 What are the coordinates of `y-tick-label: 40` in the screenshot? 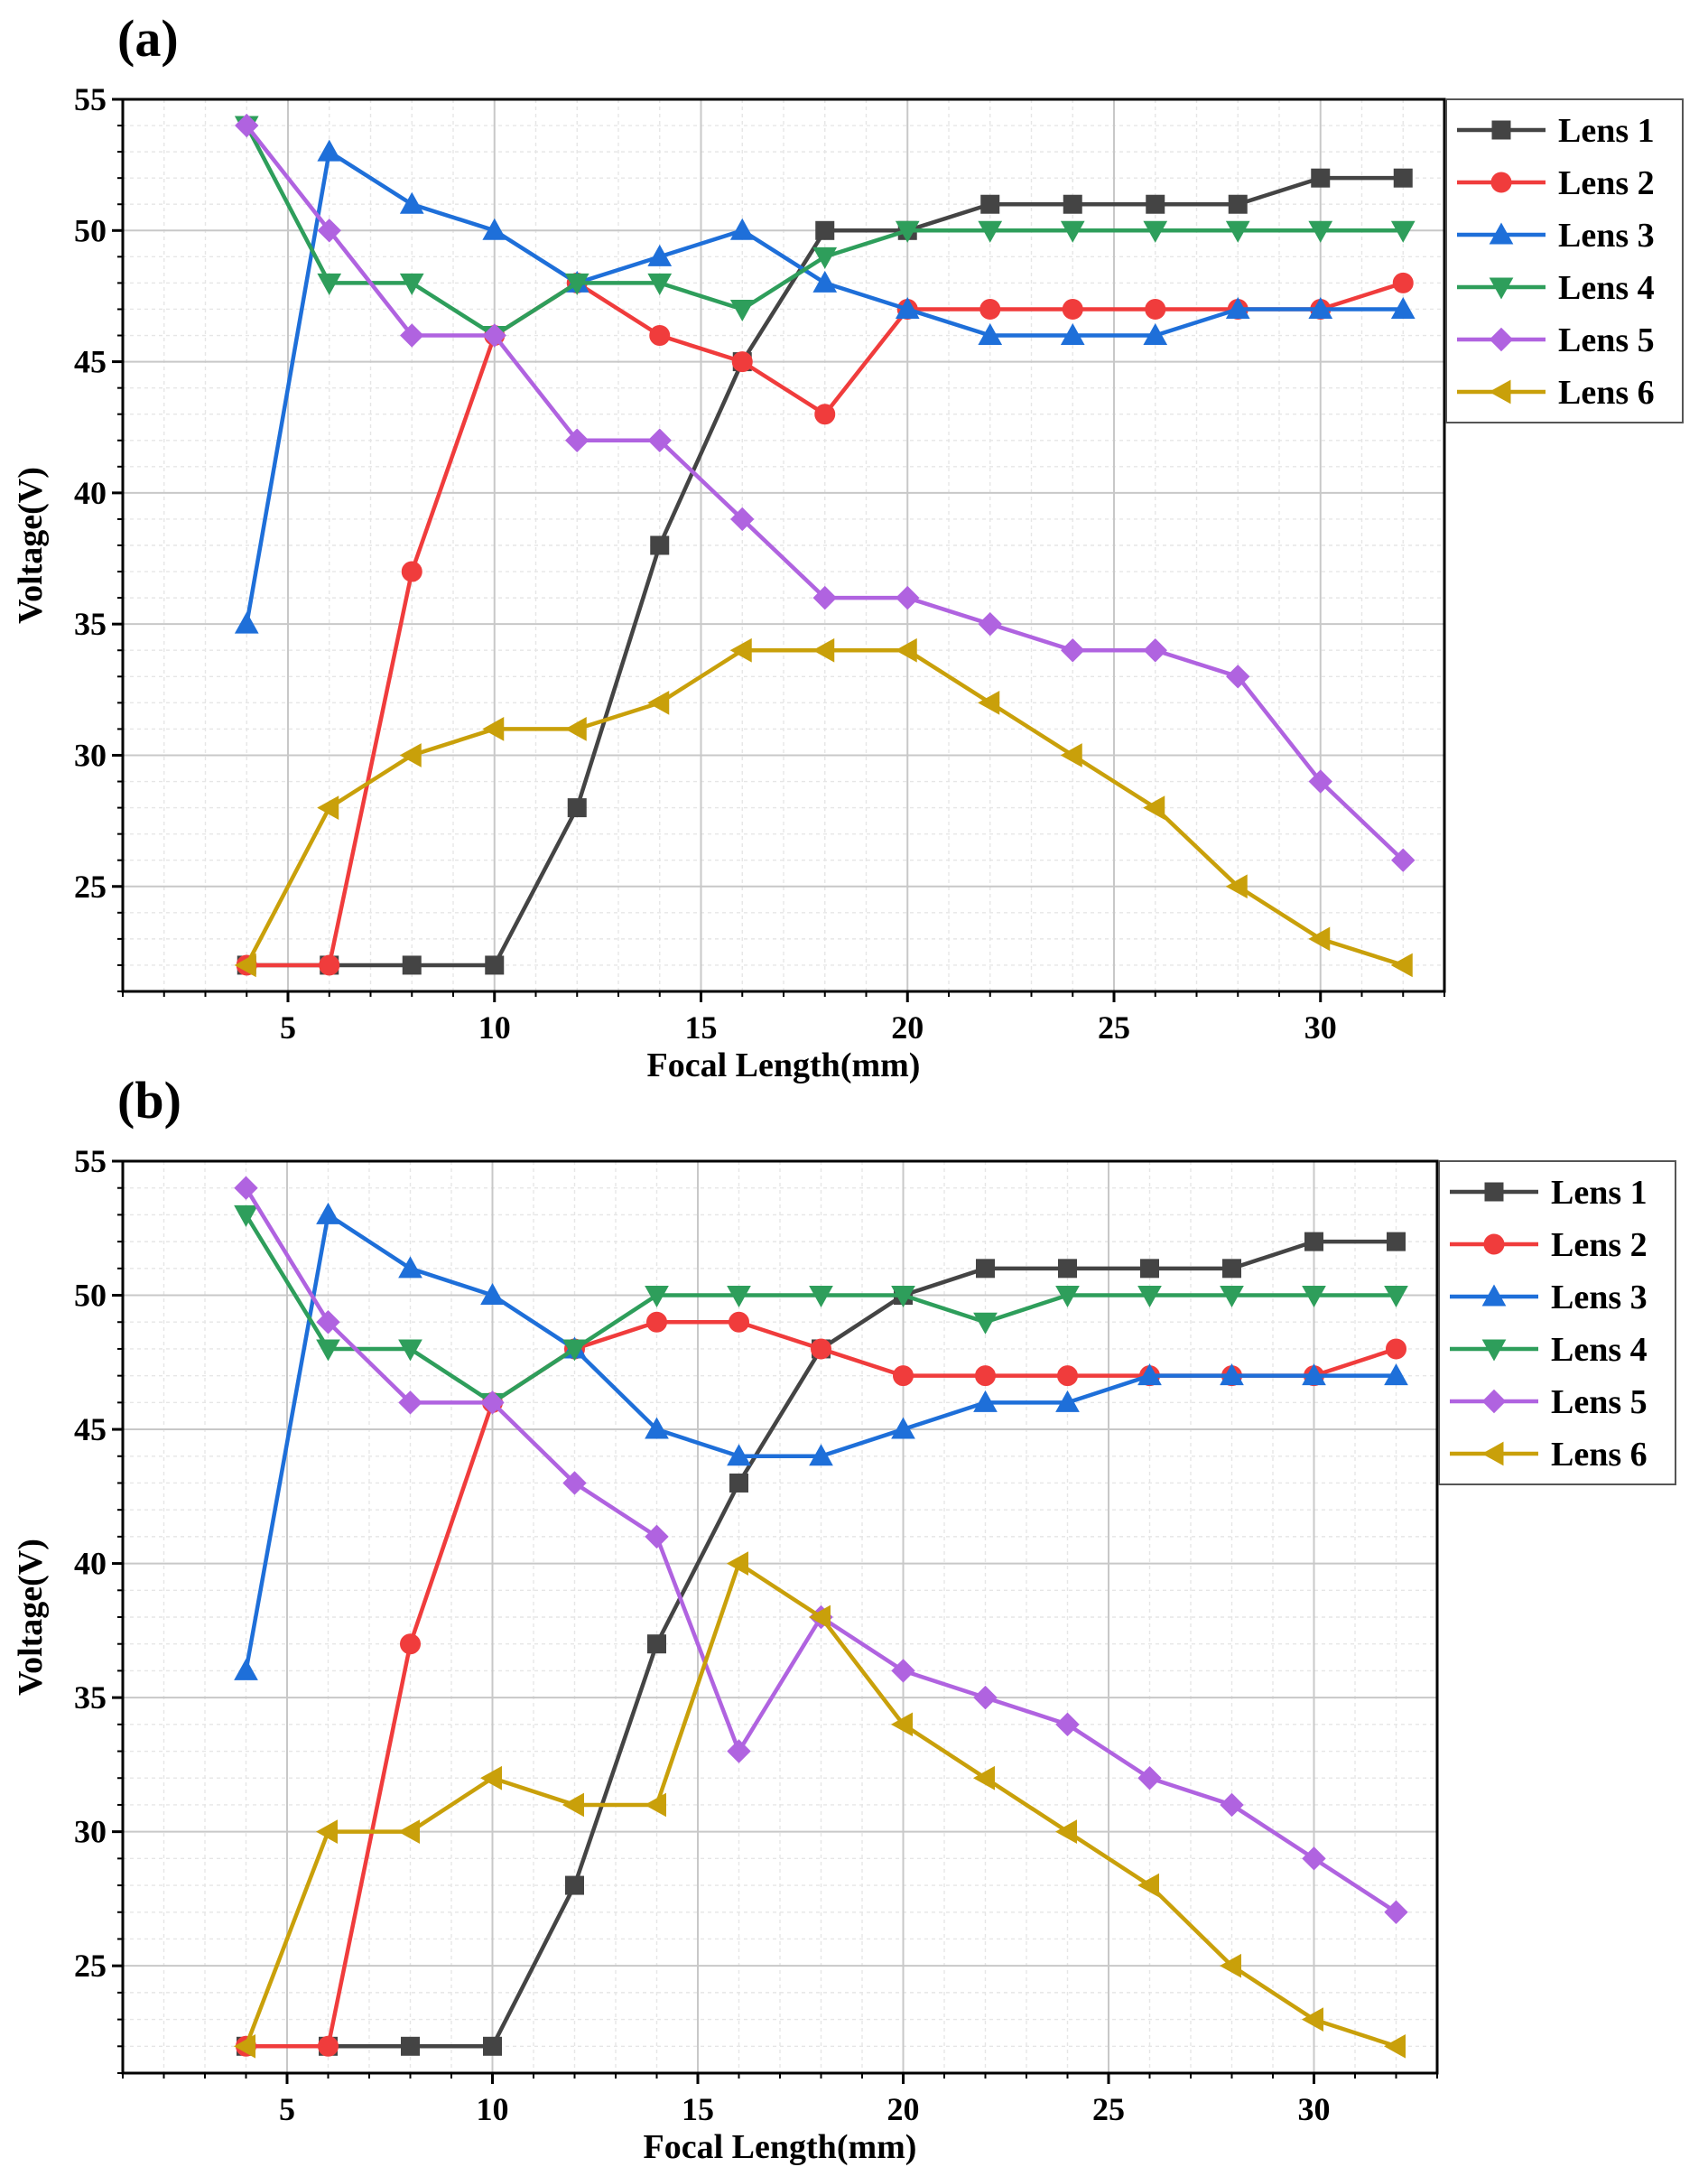 It's located at (90, 493).